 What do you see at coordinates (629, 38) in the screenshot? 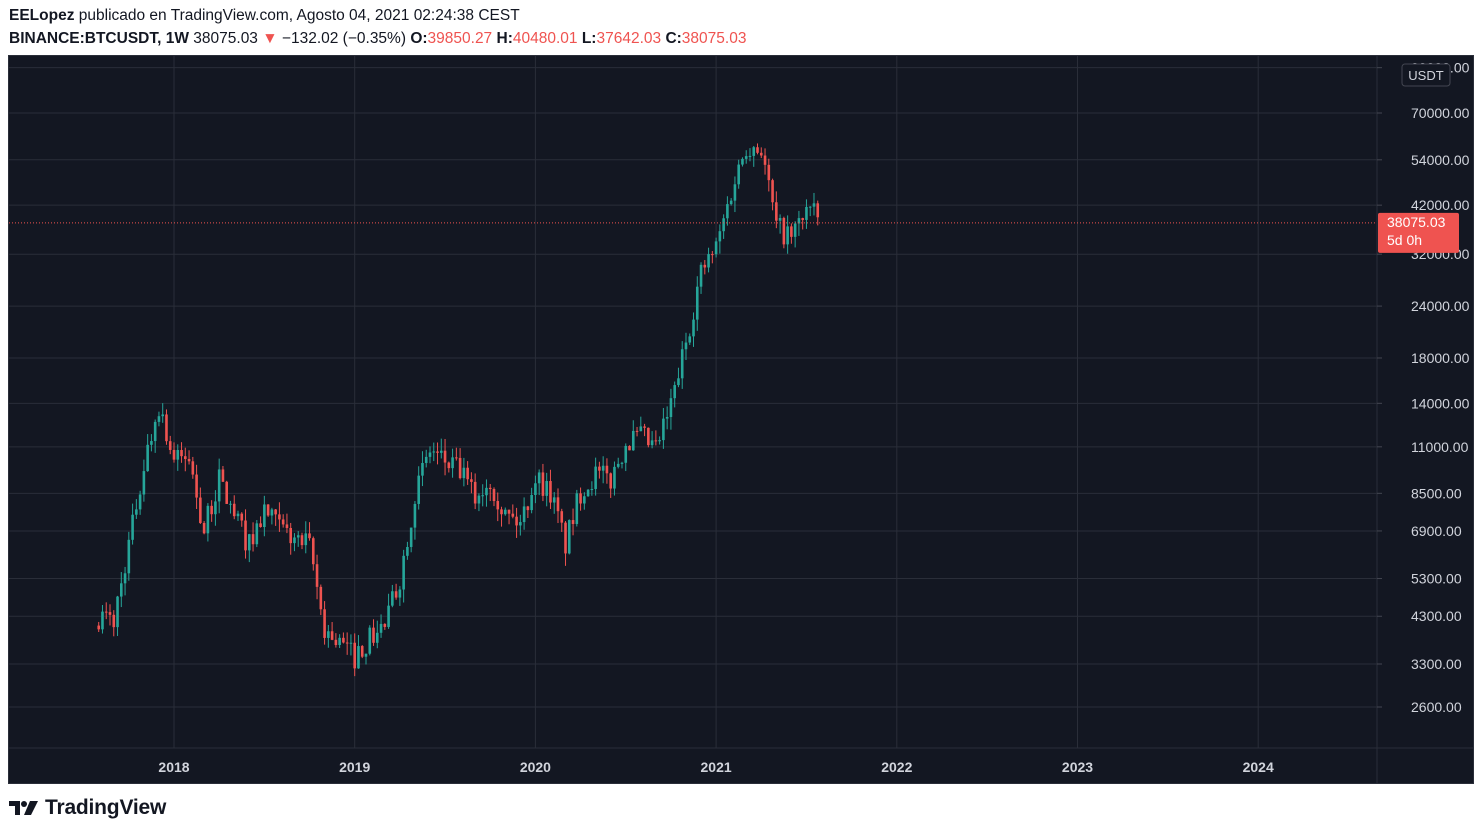
I see `low-value: 37642.03` at bounding box center [629, 38].